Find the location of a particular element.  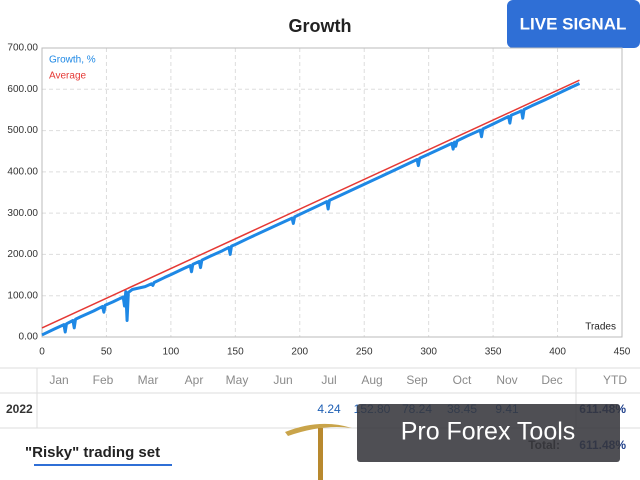

x-tick-label: 100 is located at coordinates (171, 352).